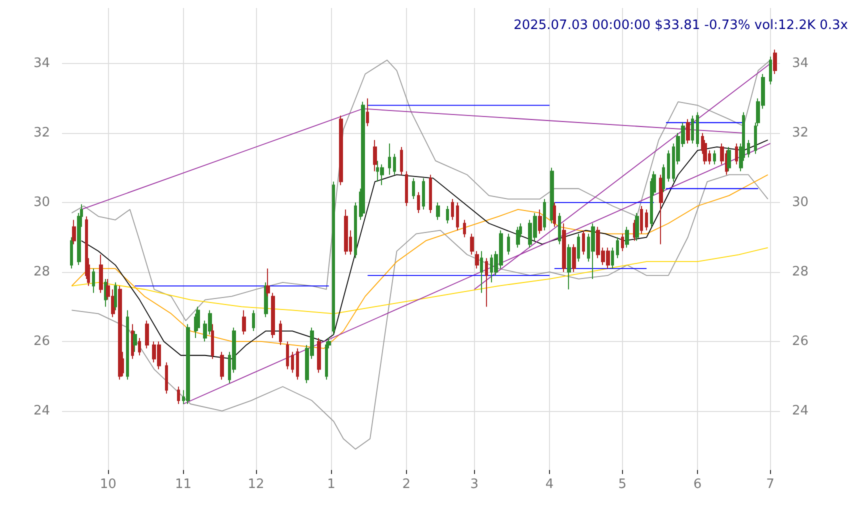  What do you see at coordinates (41, 410) in the screenshot?
I see `y-tick-label: 24` at bounding box center [41, 410].